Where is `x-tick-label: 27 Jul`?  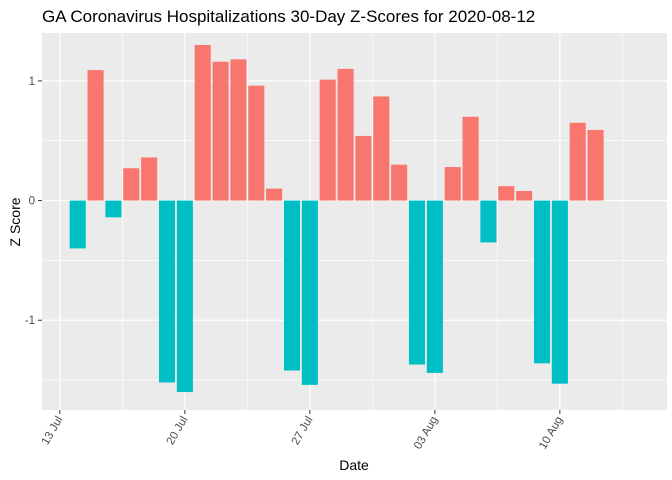 x-tick-label: 27 Jul is located at coordinates (303, 431).